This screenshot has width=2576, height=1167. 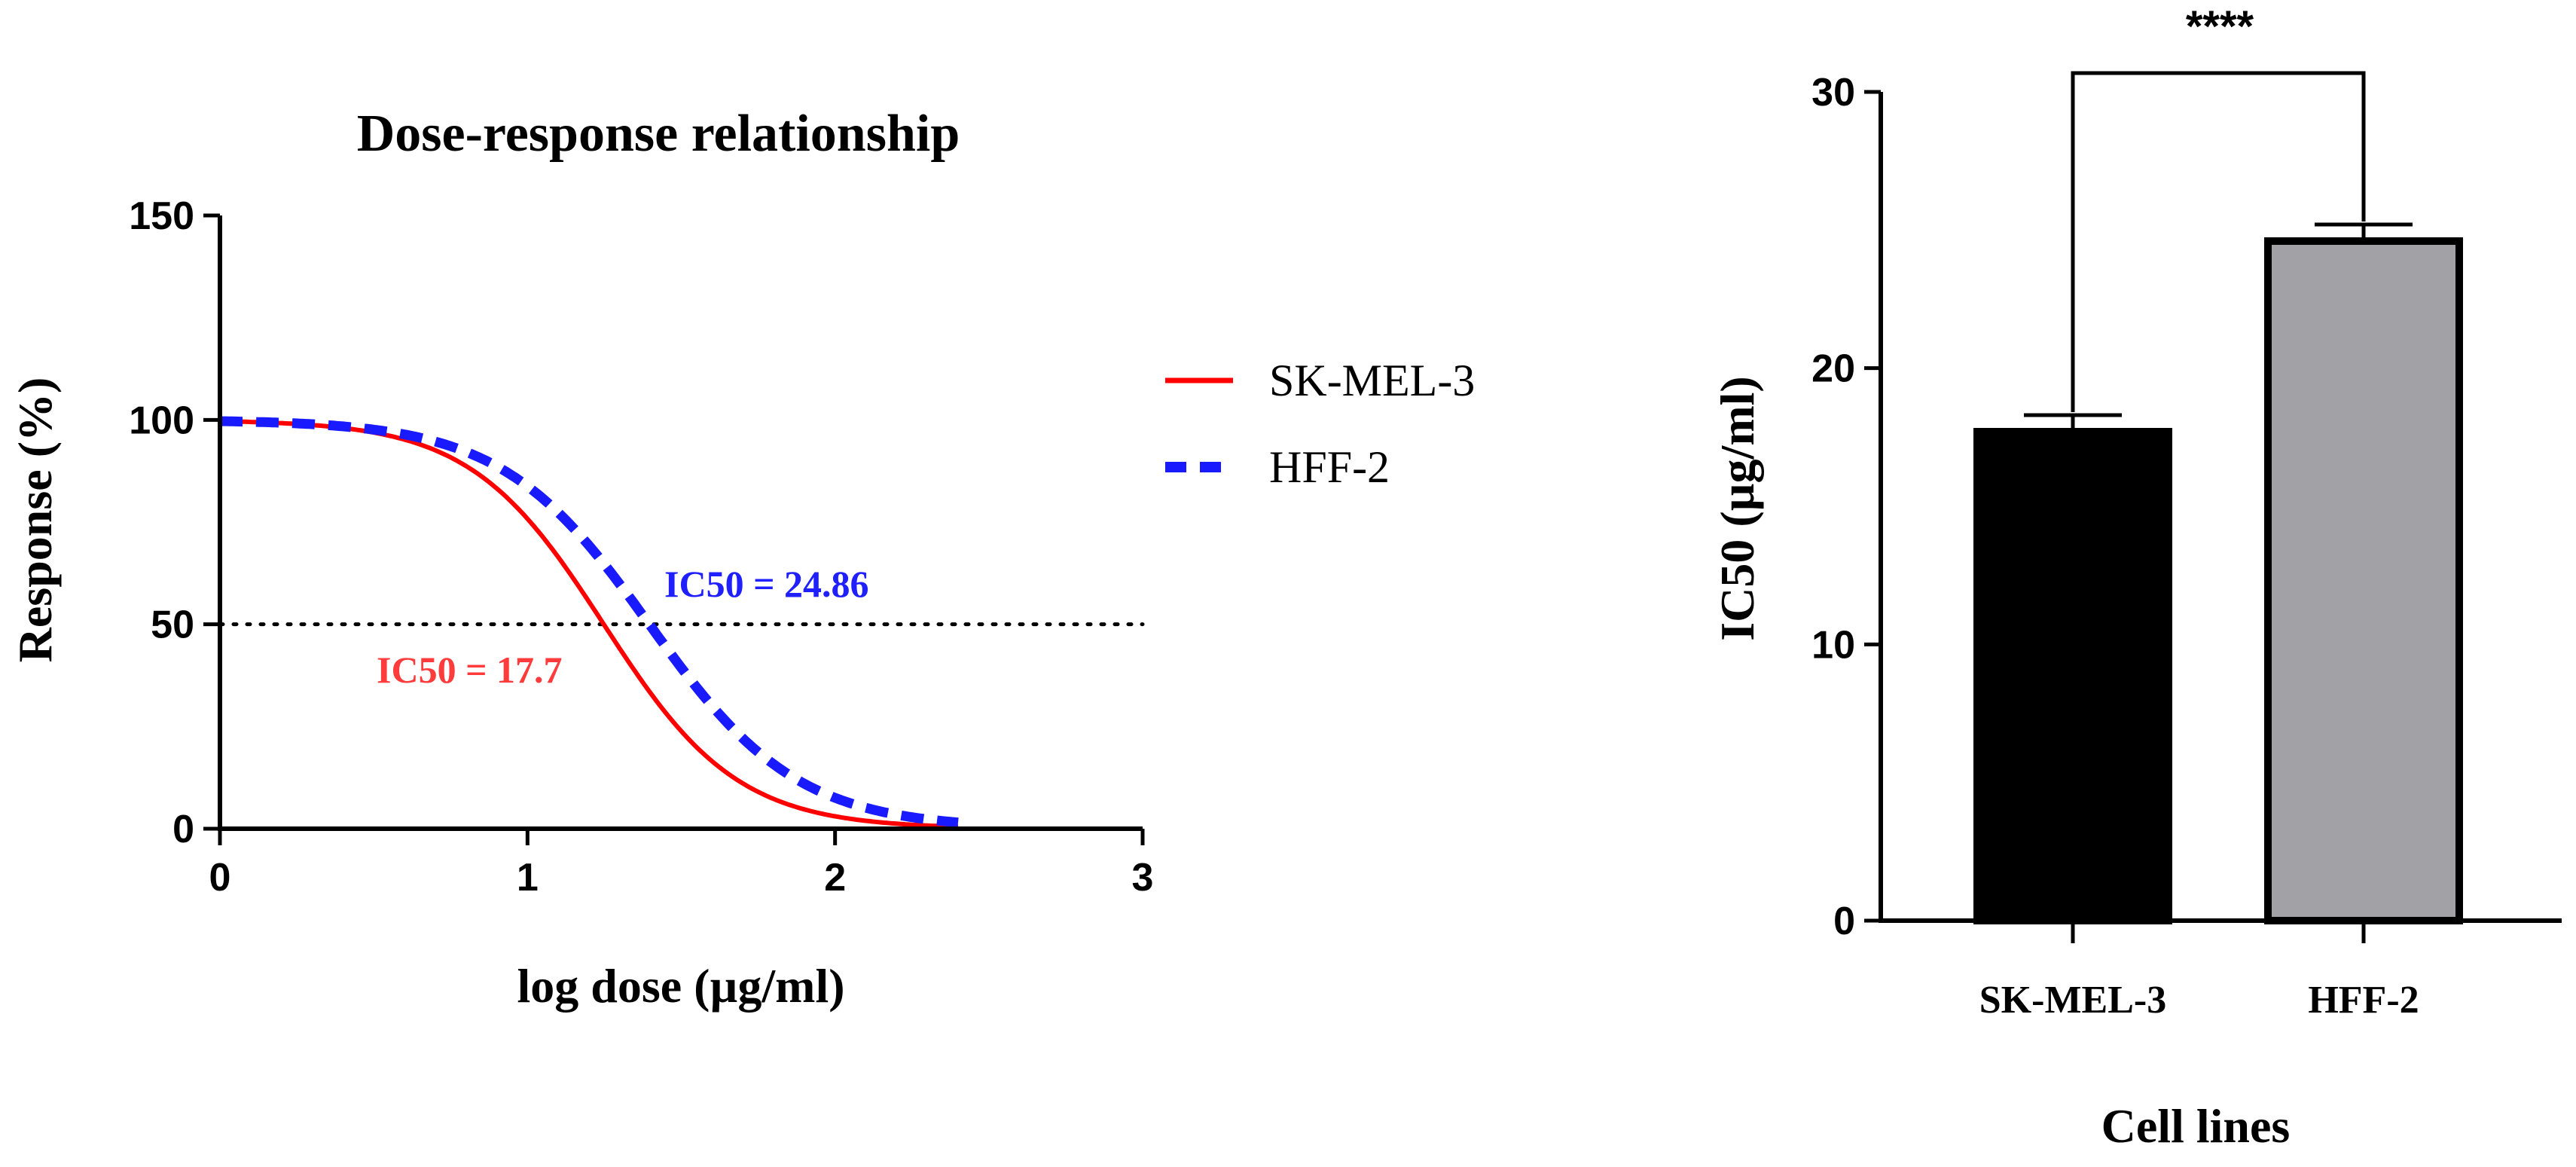 What do you see at coordinates (835, 878) in the screenshot?
I see `x-tick-label: 2` at bounding box center [835, 878].